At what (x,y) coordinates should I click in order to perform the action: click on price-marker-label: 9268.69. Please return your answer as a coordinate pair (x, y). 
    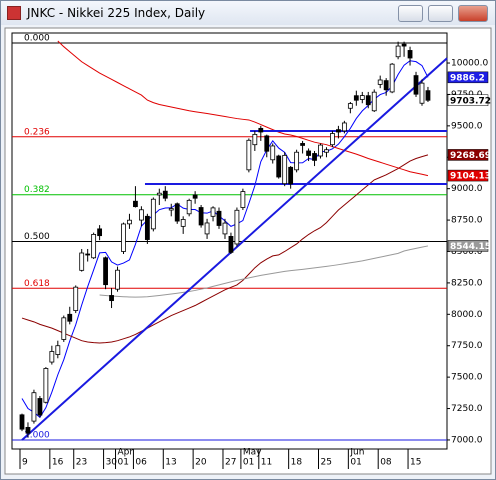
    Looking at the image, I should click on (470, 156).